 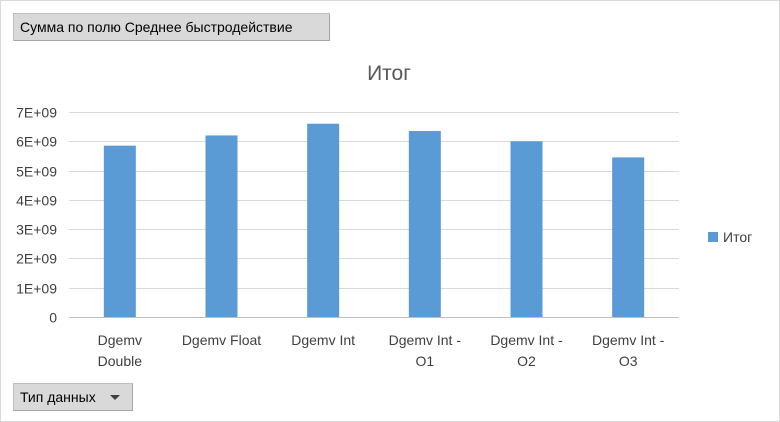 I want to click on y-tick-label: 7E+09, so click(x=36, y=113).